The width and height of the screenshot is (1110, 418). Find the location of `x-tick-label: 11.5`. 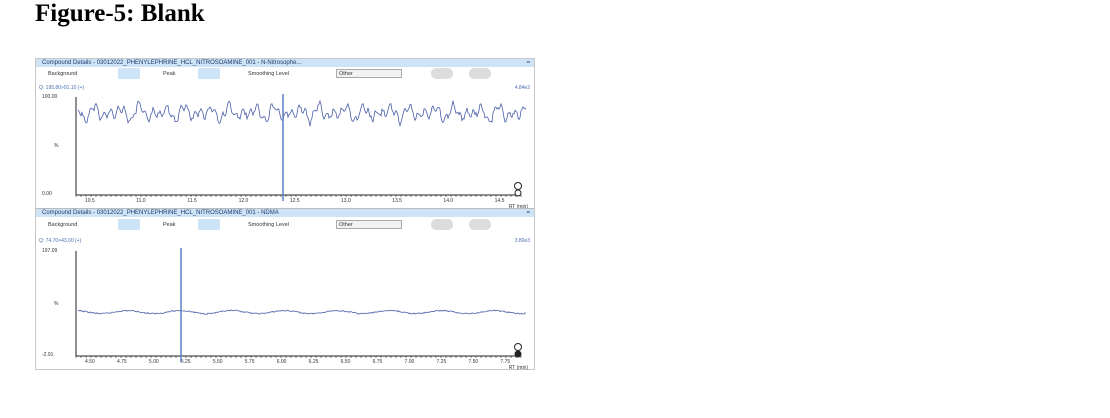

x-tick-label: 11.5 is located at coordinates (192, 201).